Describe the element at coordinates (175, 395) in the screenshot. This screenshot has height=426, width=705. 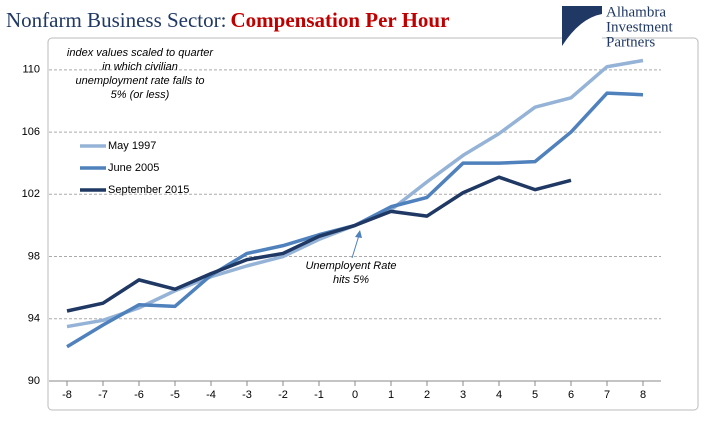
I see `x-tick-label: -5` at that location.